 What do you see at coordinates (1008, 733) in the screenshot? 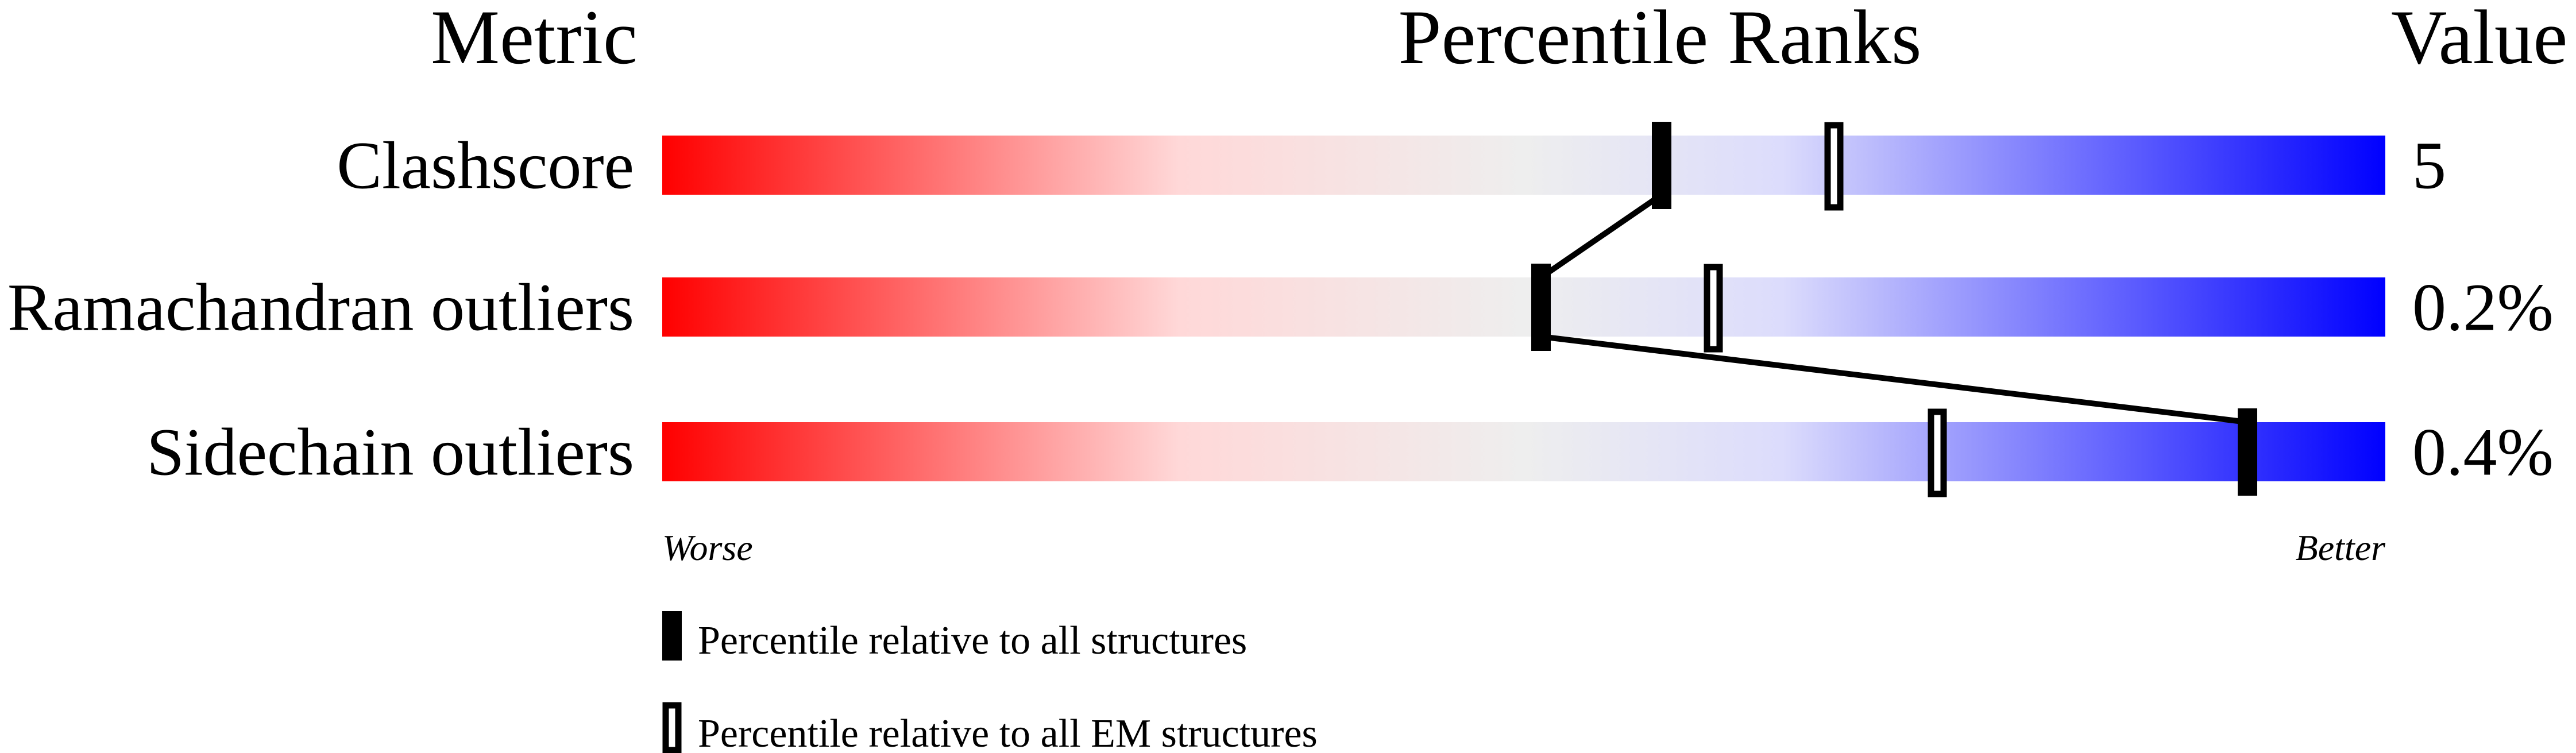
I see `legend-label-em: Percentile relative to all EM structures` at bounding box center [1008, 733].